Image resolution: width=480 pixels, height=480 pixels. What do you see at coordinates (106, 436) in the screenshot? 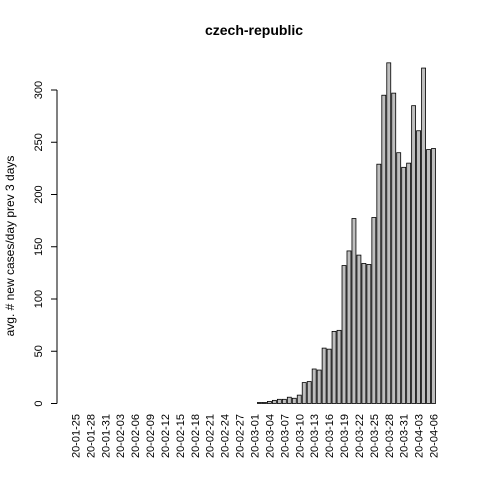
I see `x-tick-label: 20-01-31` at bounding box center [106, 436].